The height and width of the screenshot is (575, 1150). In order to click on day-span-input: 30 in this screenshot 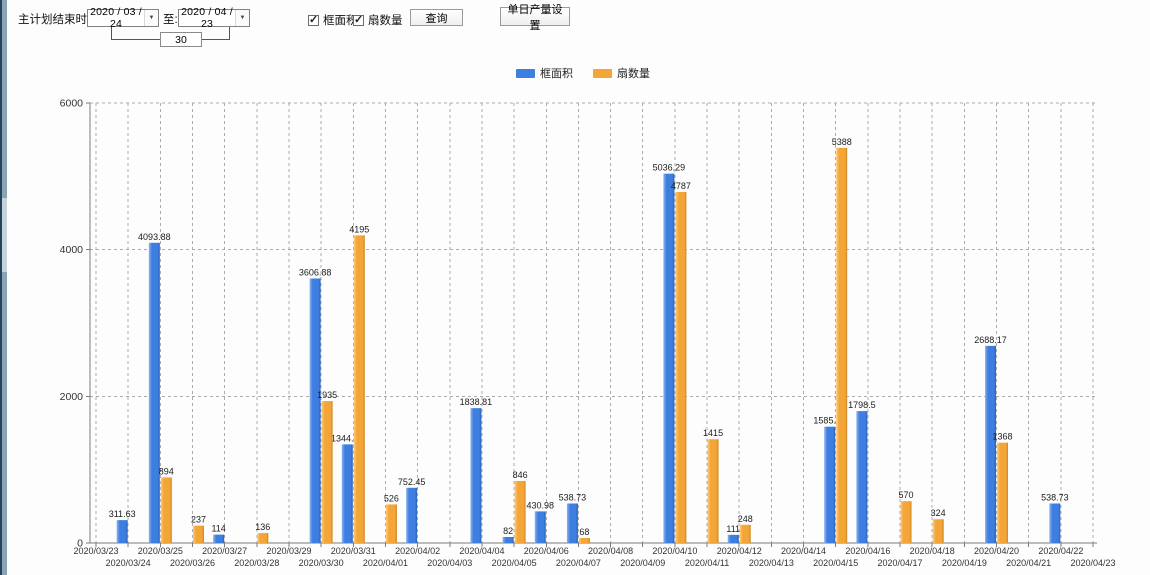, I will do `click(181, 39)`.